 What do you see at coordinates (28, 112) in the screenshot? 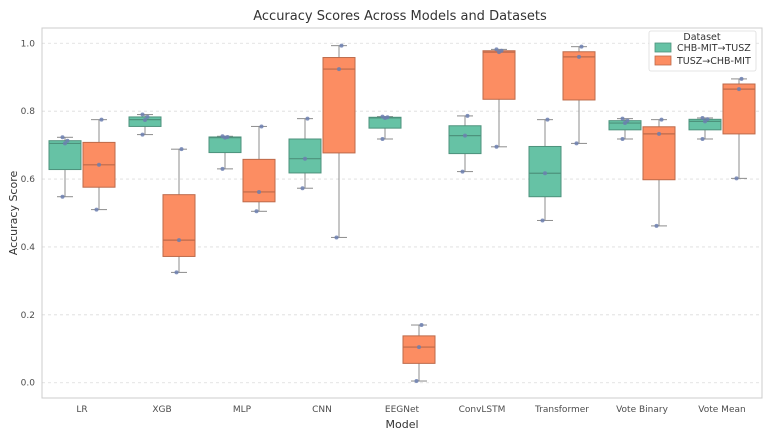
I see `y-tick-label: 0.8` at bounding box center [28, 112].